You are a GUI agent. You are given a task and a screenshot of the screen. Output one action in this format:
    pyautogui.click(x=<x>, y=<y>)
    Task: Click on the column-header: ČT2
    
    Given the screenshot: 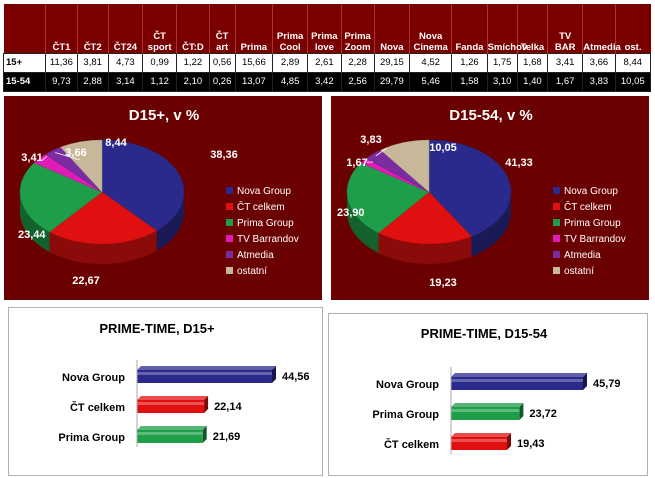 What is the action you would take?
    pyautogui.click(x=92, y=29)
    